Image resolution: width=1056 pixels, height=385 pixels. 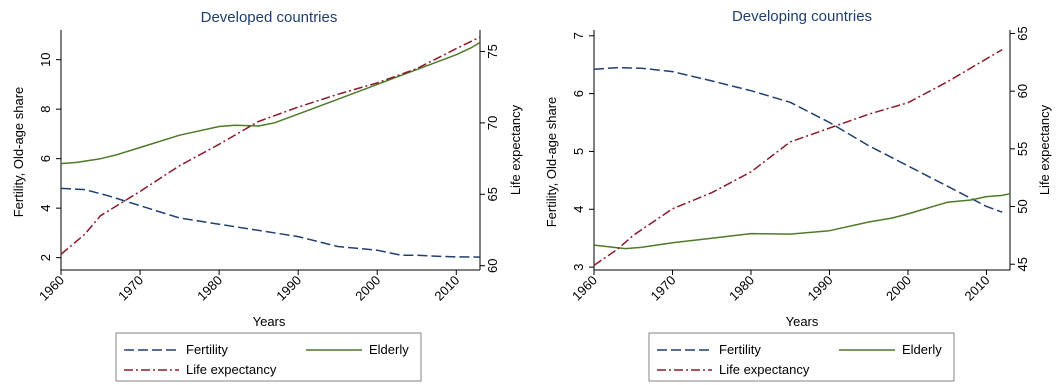 I want to click on y-right-tick-label-developing-50: 50, so click(x=1022, y=206).